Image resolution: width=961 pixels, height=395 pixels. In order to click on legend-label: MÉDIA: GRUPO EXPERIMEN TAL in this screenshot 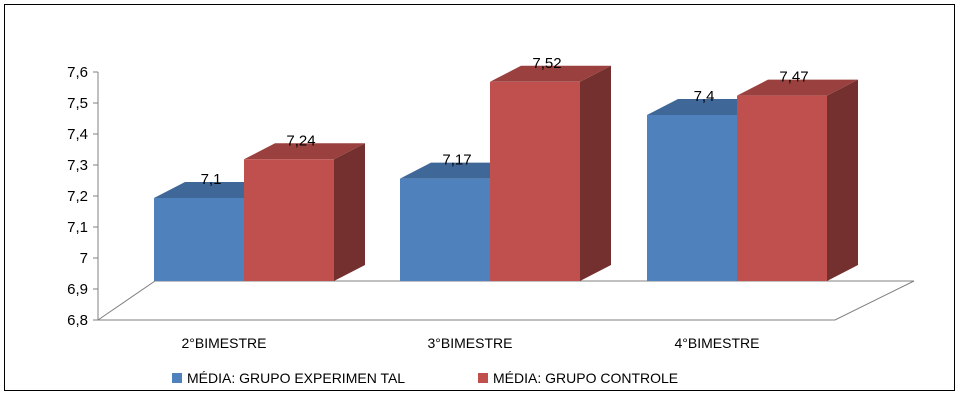, I will do `click(296, 378)`.